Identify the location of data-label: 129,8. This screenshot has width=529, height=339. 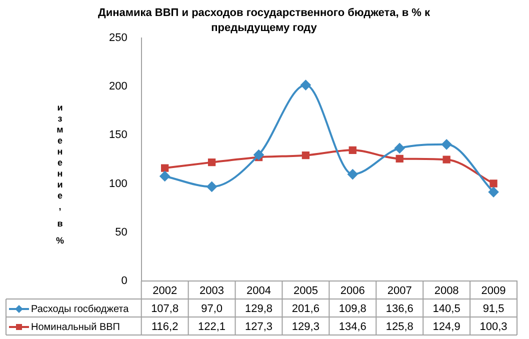
(258, 309).